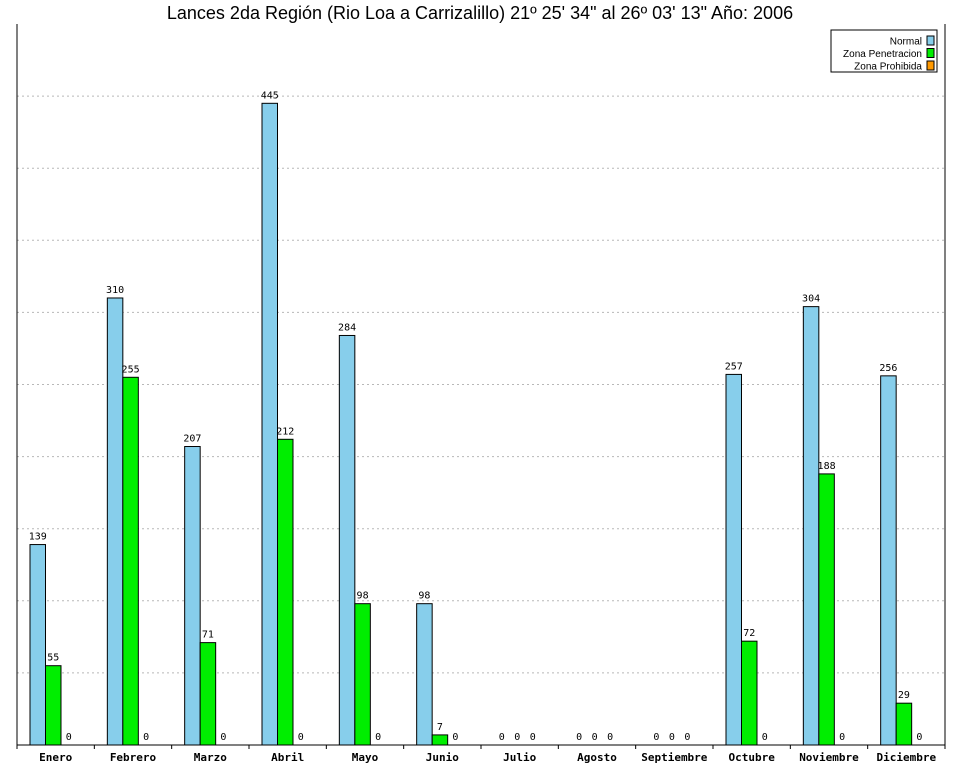  I want to click on legend-box, so click(884, 51).